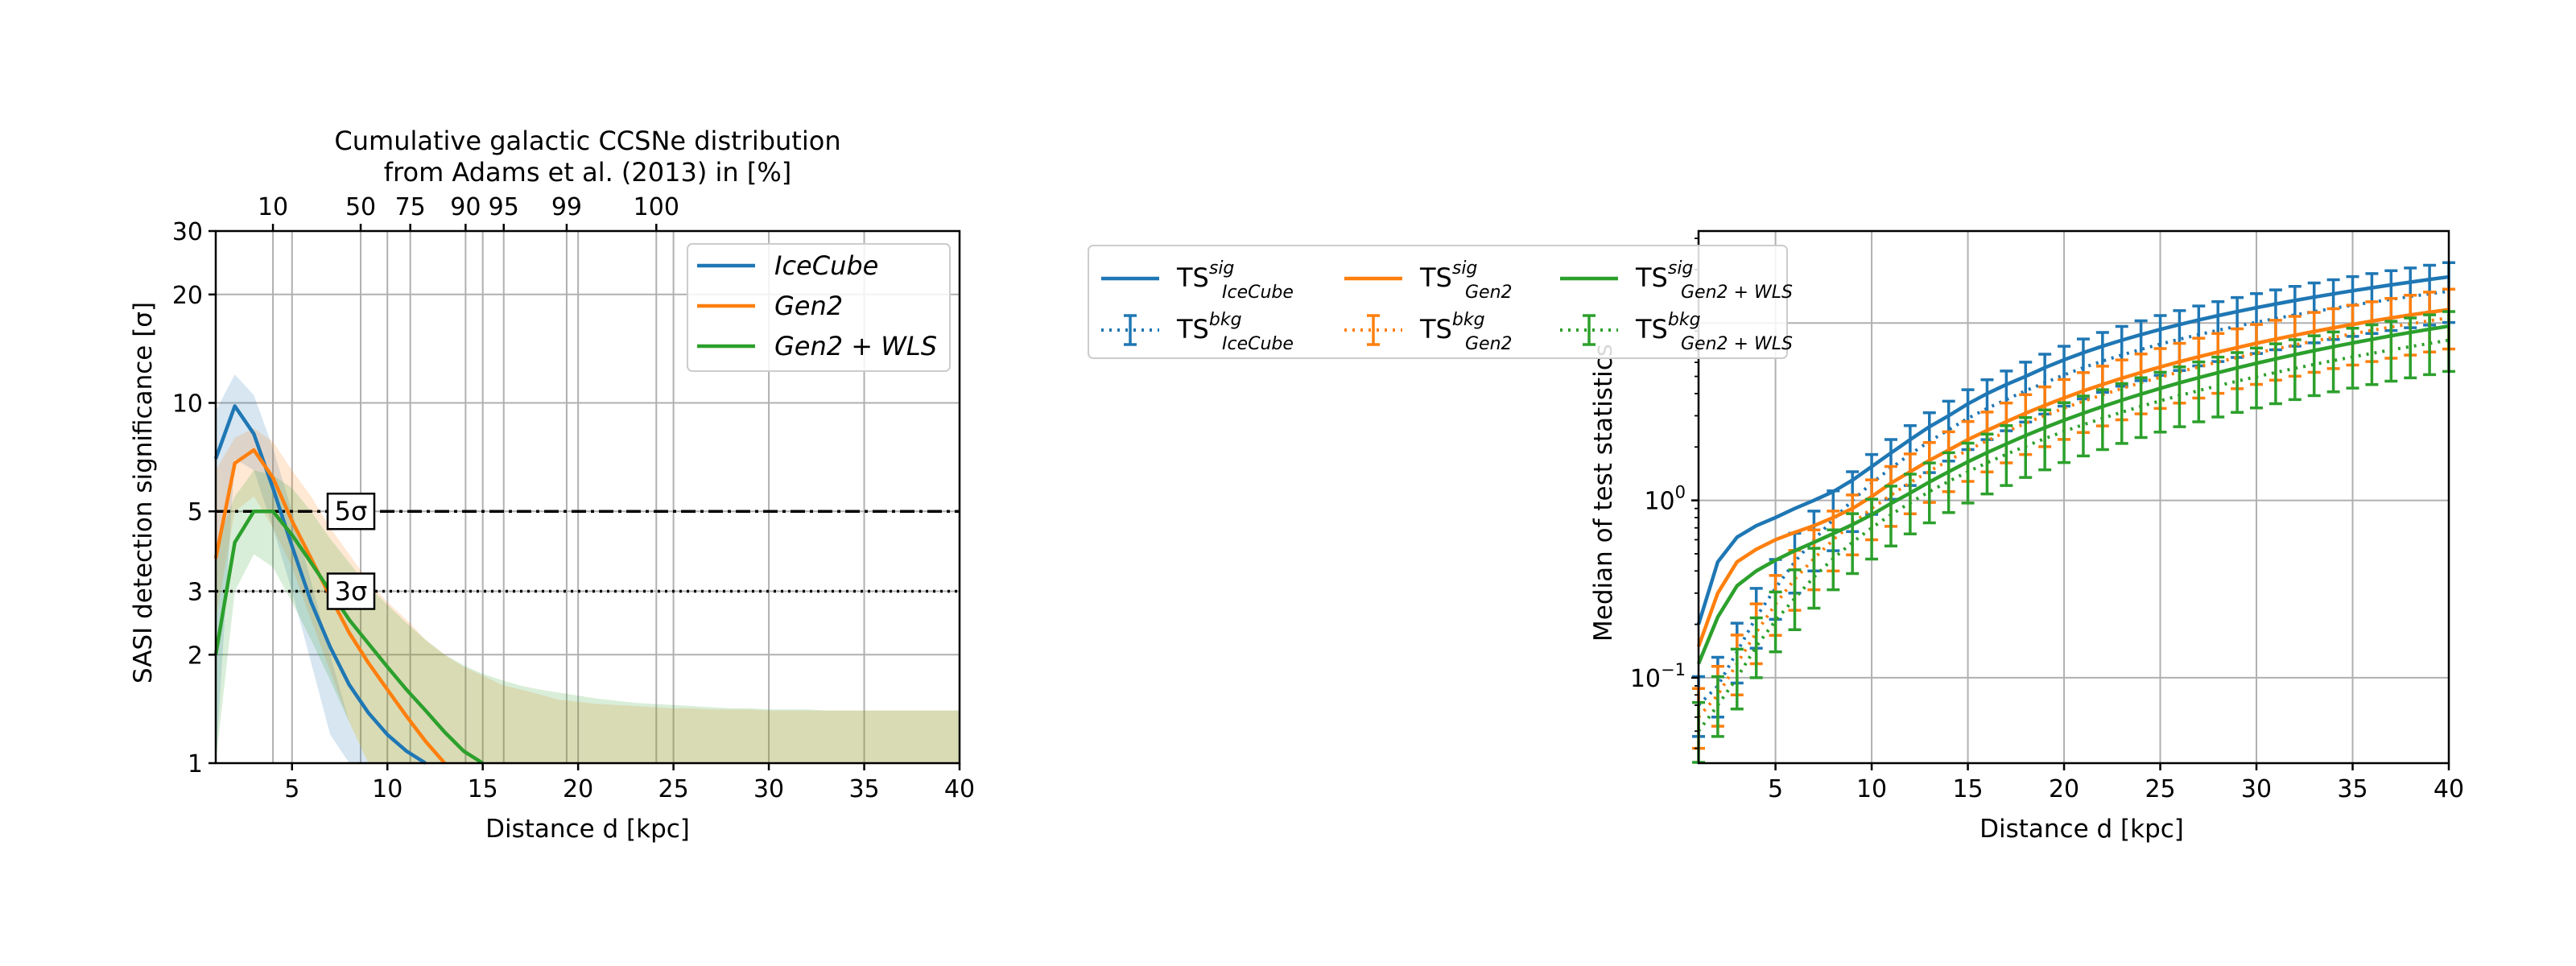 Image resolution: width=2576 pixels, height=966 pixels. I want to click on left-threshold-labels: 5σ 3σ, so click(351, 551).